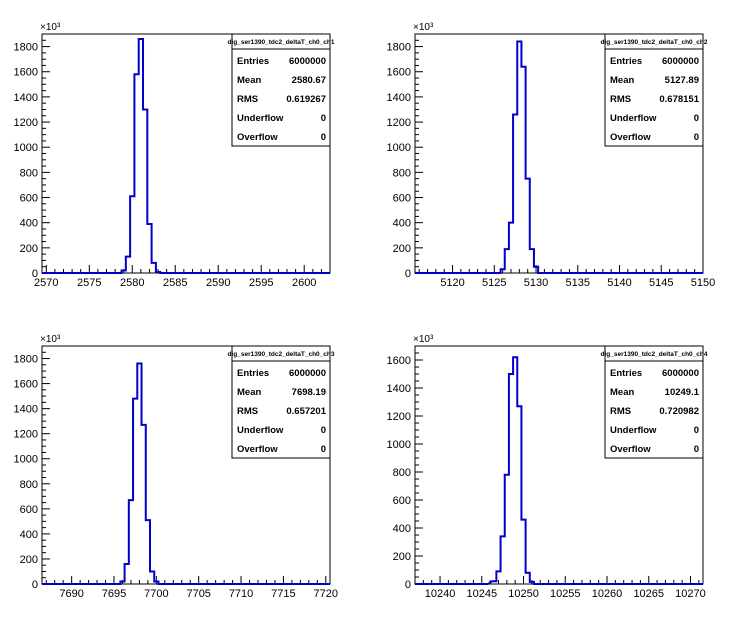  I want to click on x-tick-label: 10245, so click(481, 594).